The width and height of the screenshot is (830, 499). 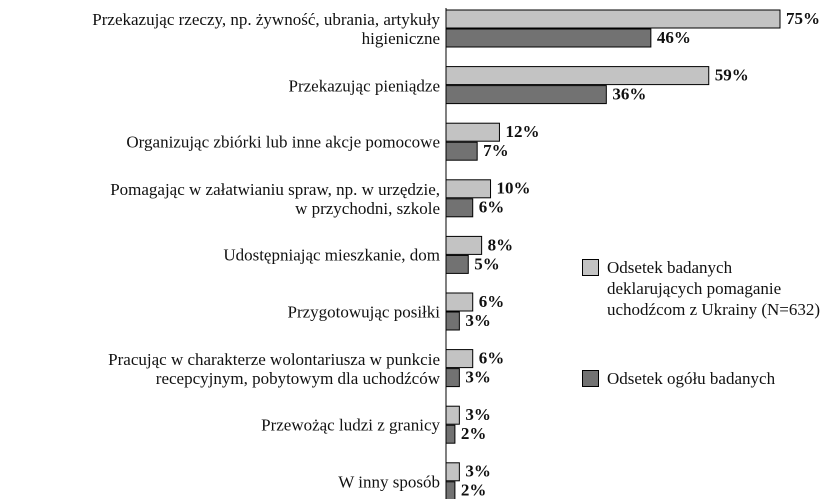 I want to click on category-label: Udostępniając mieszkanie, dom, so click(x=331, y=255).